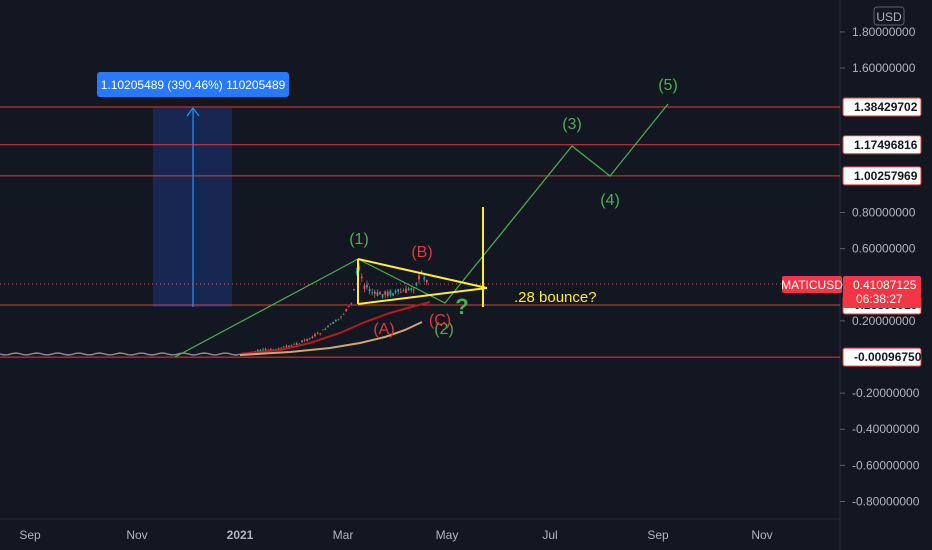  I want to click on wave-label-2: (2), so click(444, 329).